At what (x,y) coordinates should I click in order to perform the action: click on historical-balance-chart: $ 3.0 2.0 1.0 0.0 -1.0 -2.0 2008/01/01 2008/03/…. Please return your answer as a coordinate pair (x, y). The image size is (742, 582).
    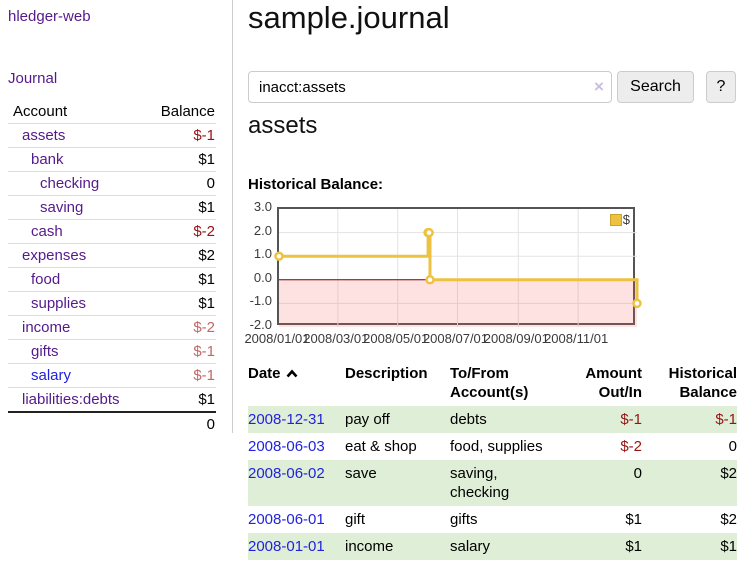
    Looking at the image, I should click on (456, 274).